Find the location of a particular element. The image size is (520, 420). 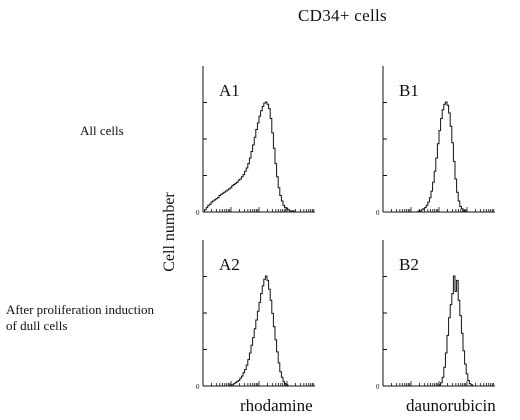

panel-label-b1: B1 is located at coordinates (409, 90).